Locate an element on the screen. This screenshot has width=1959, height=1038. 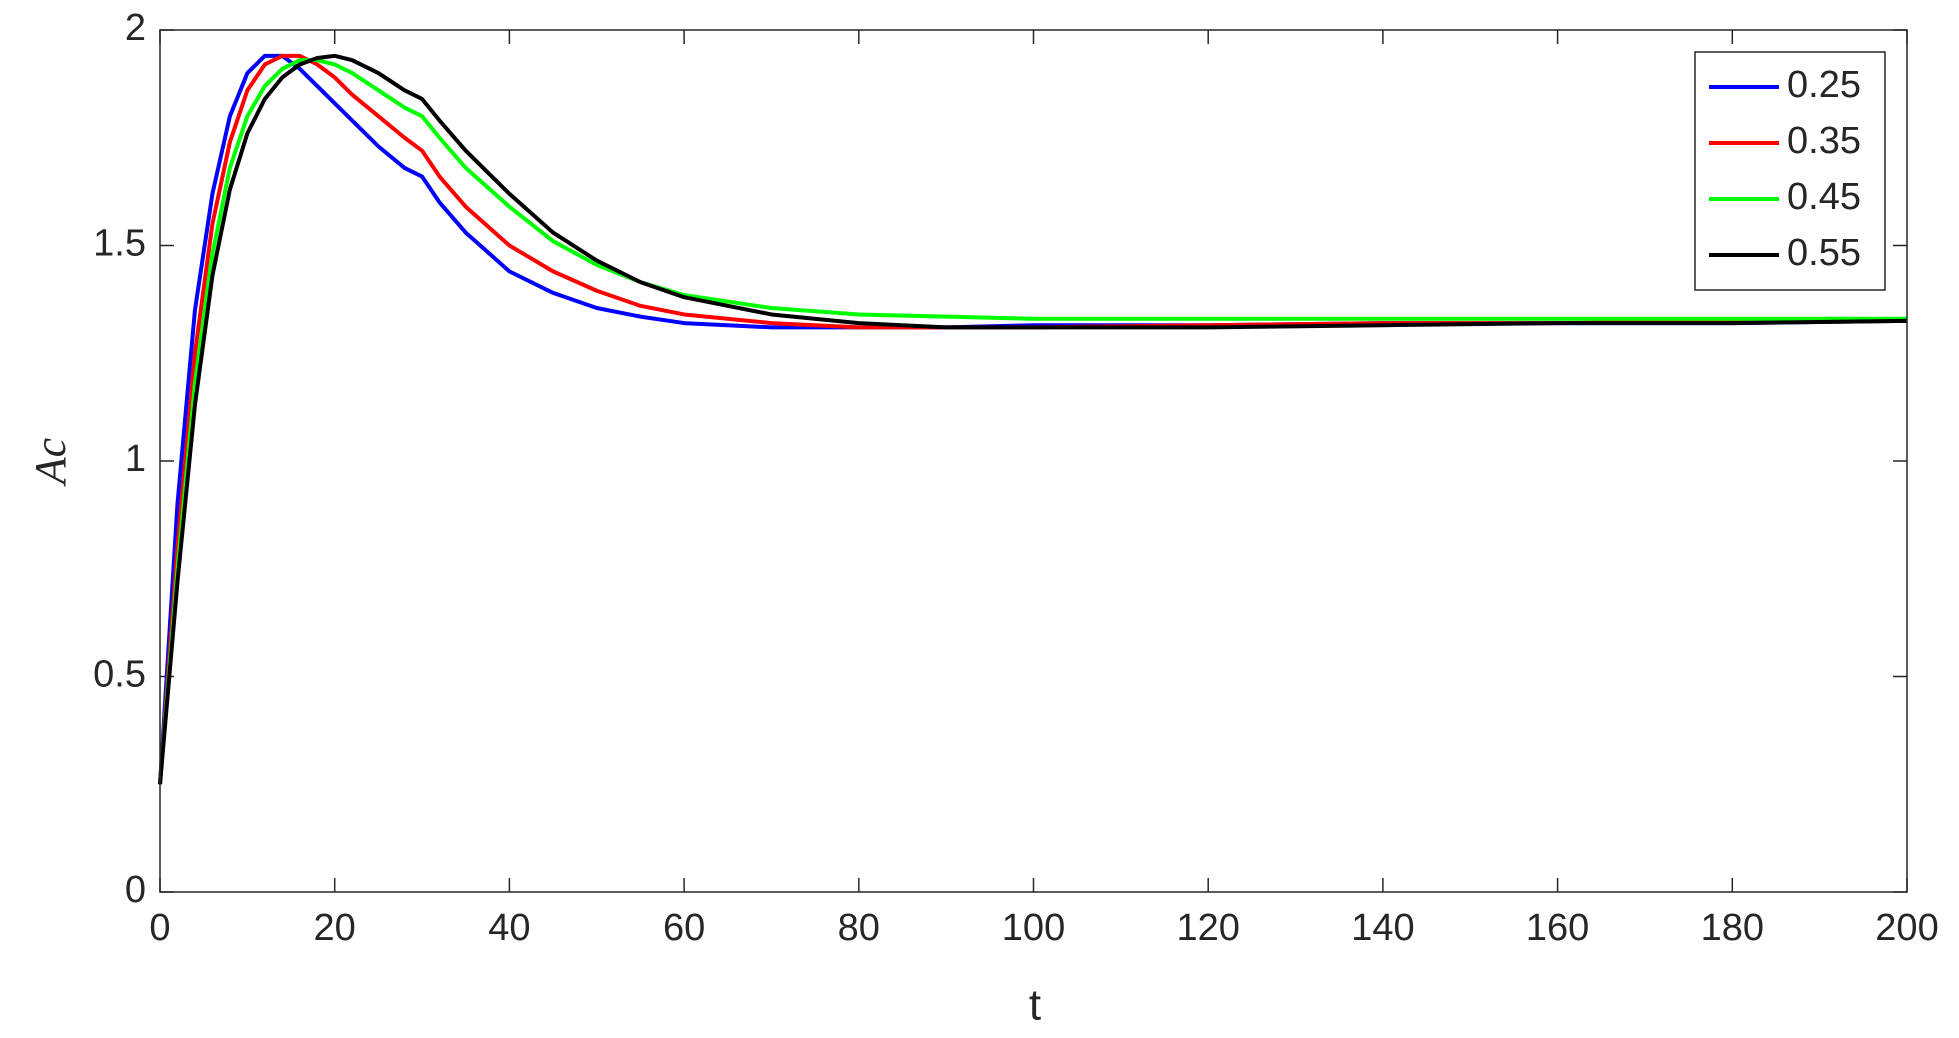
y-axis-label: Ac is located at coordinates (50, 462).